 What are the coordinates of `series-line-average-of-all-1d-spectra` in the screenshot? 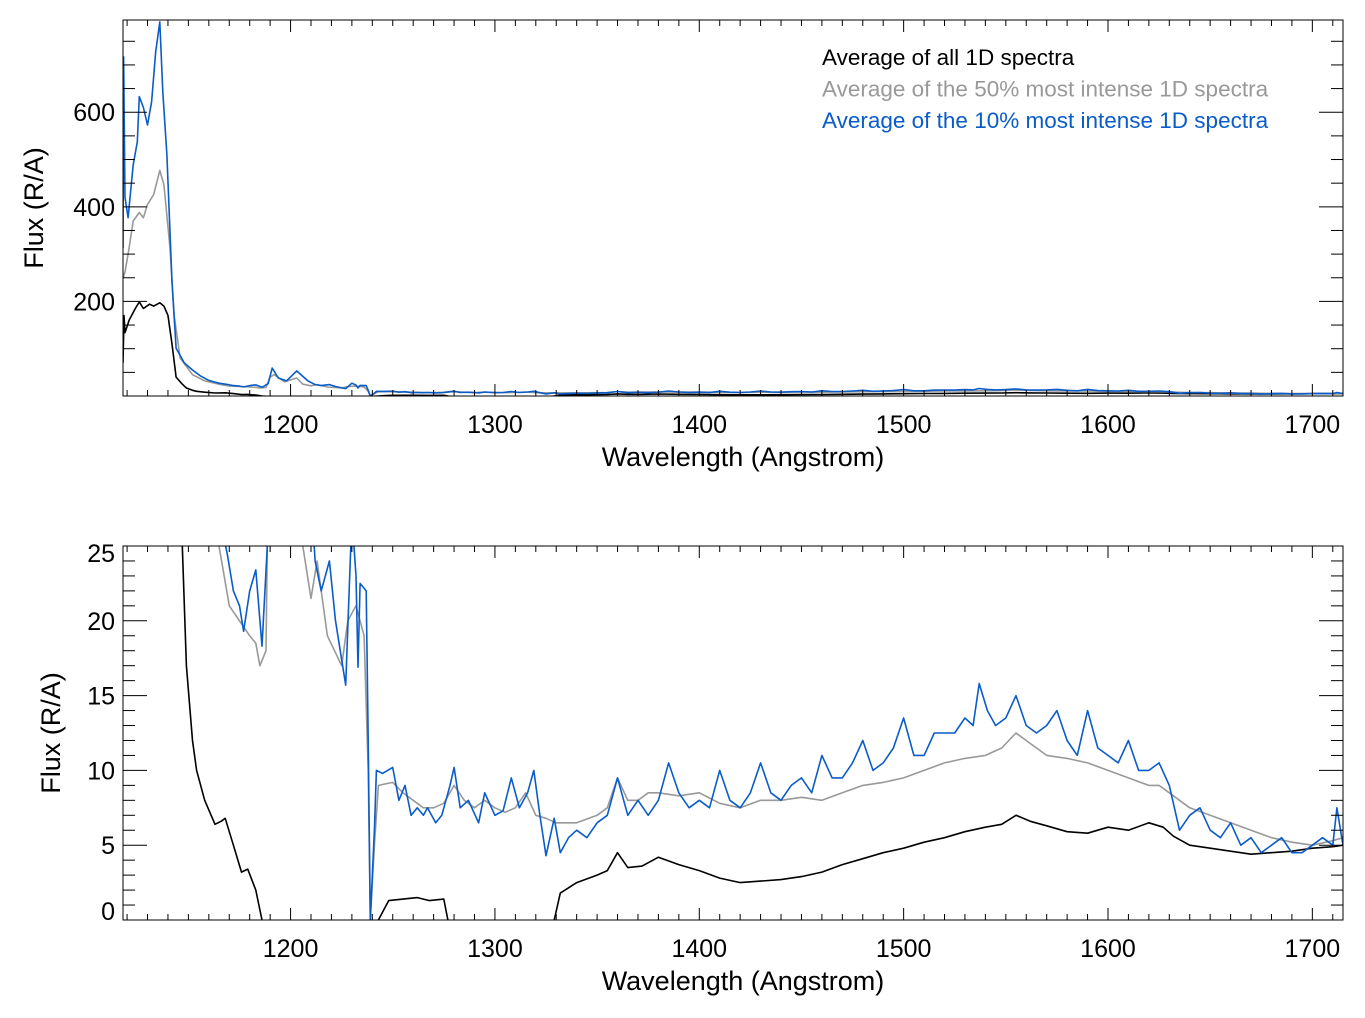 It's located at (733, 348).